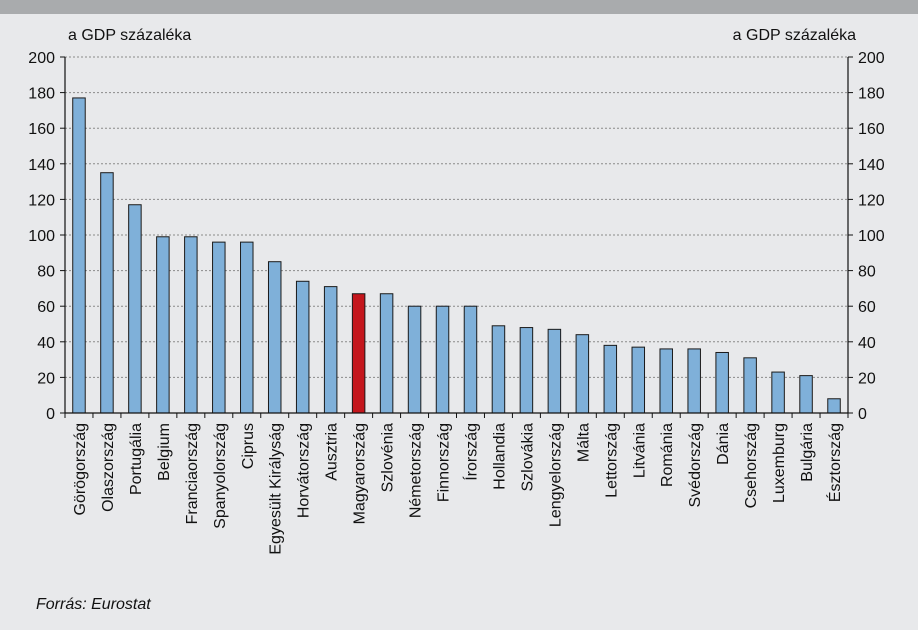 This screenshot has height=630, width=918. What do you see at coordinates (867, 378) in the screenshot?
I see `right-tick-label: 20` at bounding box center [867, 378].